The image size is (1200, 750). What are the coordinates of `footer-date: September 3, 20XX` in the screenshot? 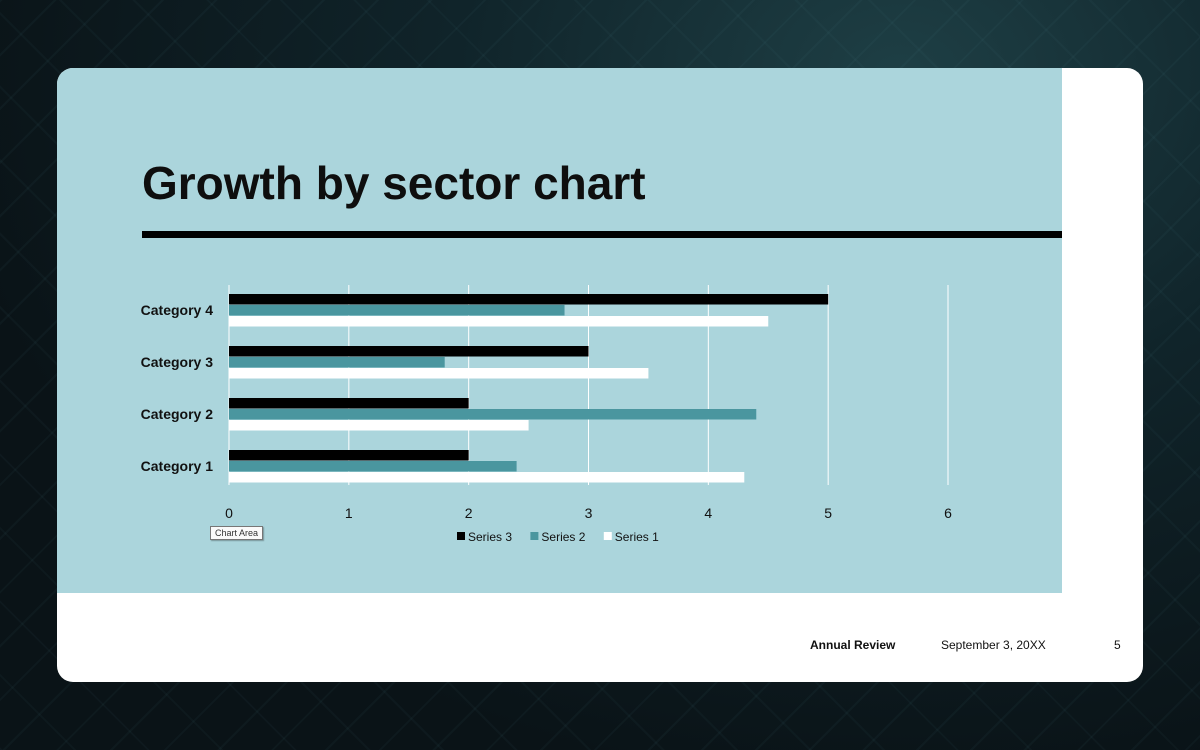 It's located at (993, 645).